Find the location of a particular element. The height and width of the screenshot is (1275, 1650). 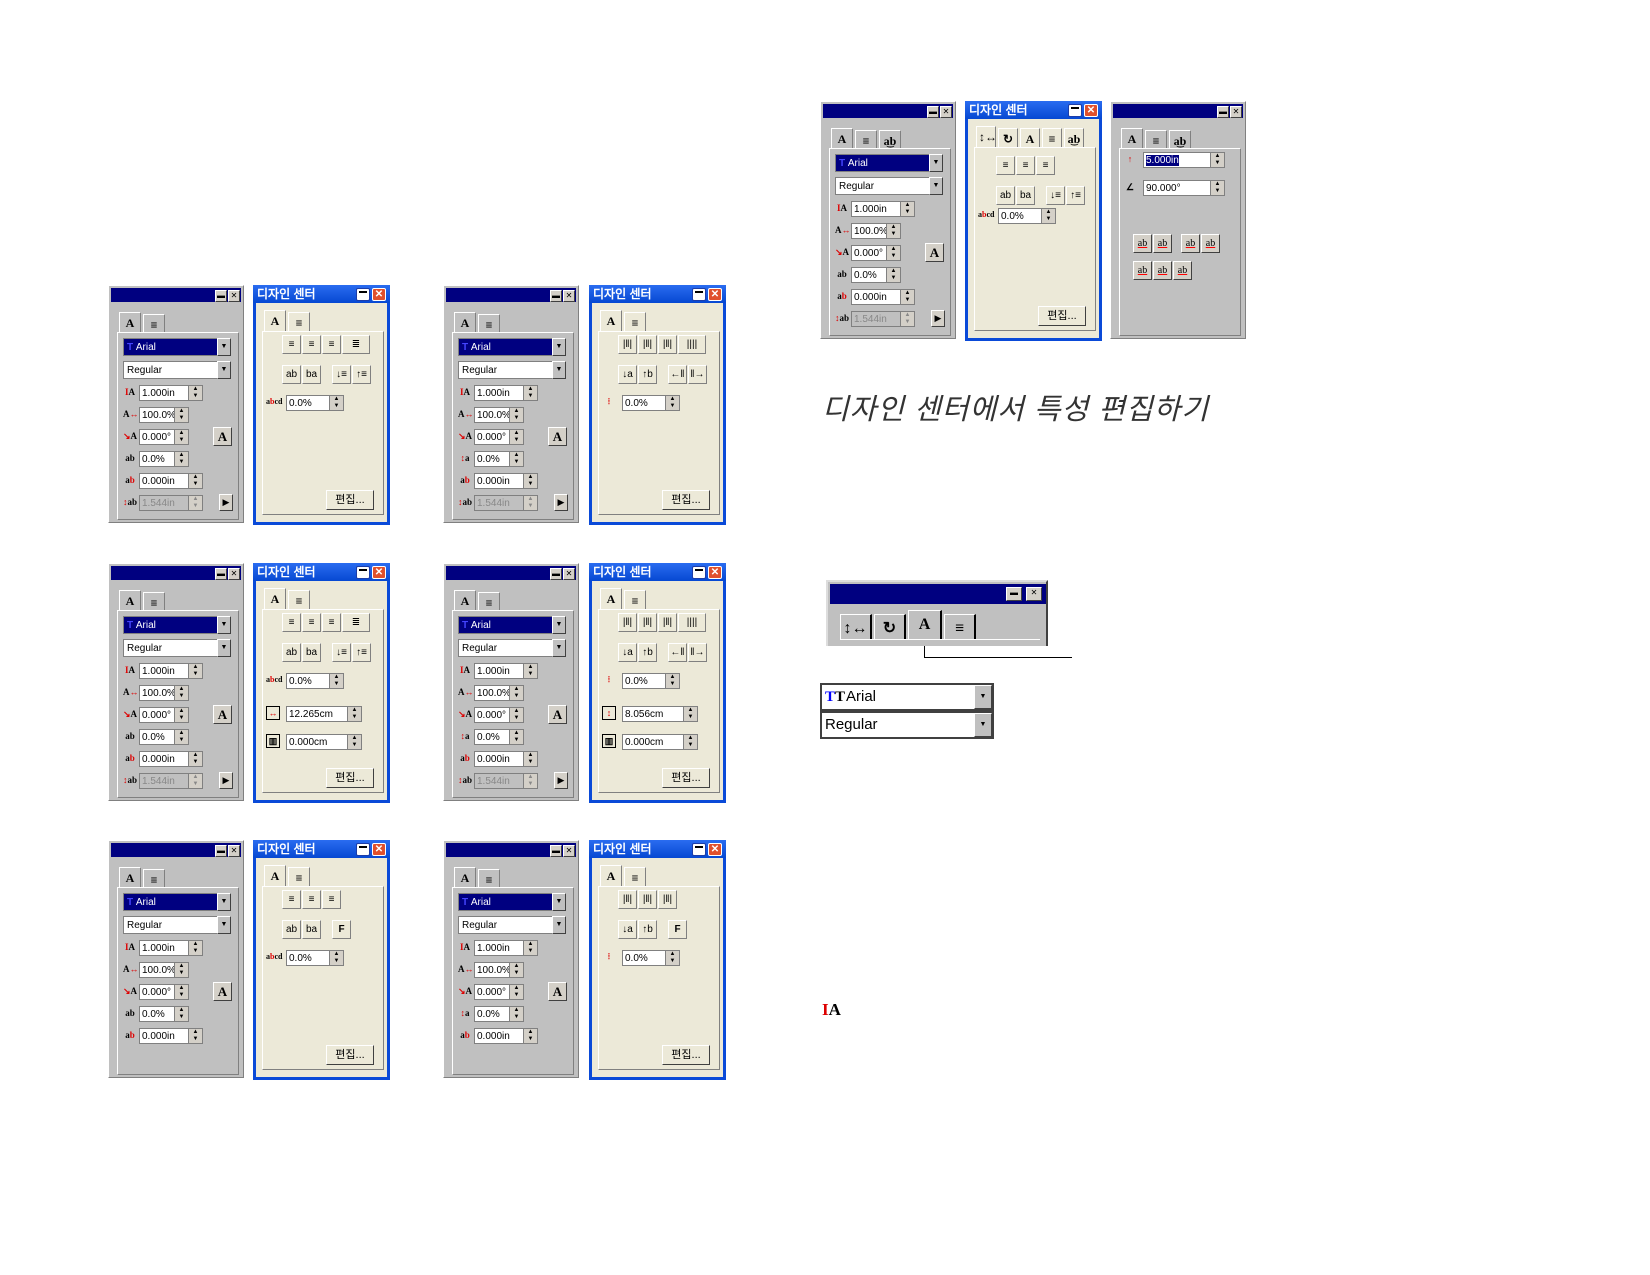

align-left-button: ≡ is located at coordinates (291, 344).